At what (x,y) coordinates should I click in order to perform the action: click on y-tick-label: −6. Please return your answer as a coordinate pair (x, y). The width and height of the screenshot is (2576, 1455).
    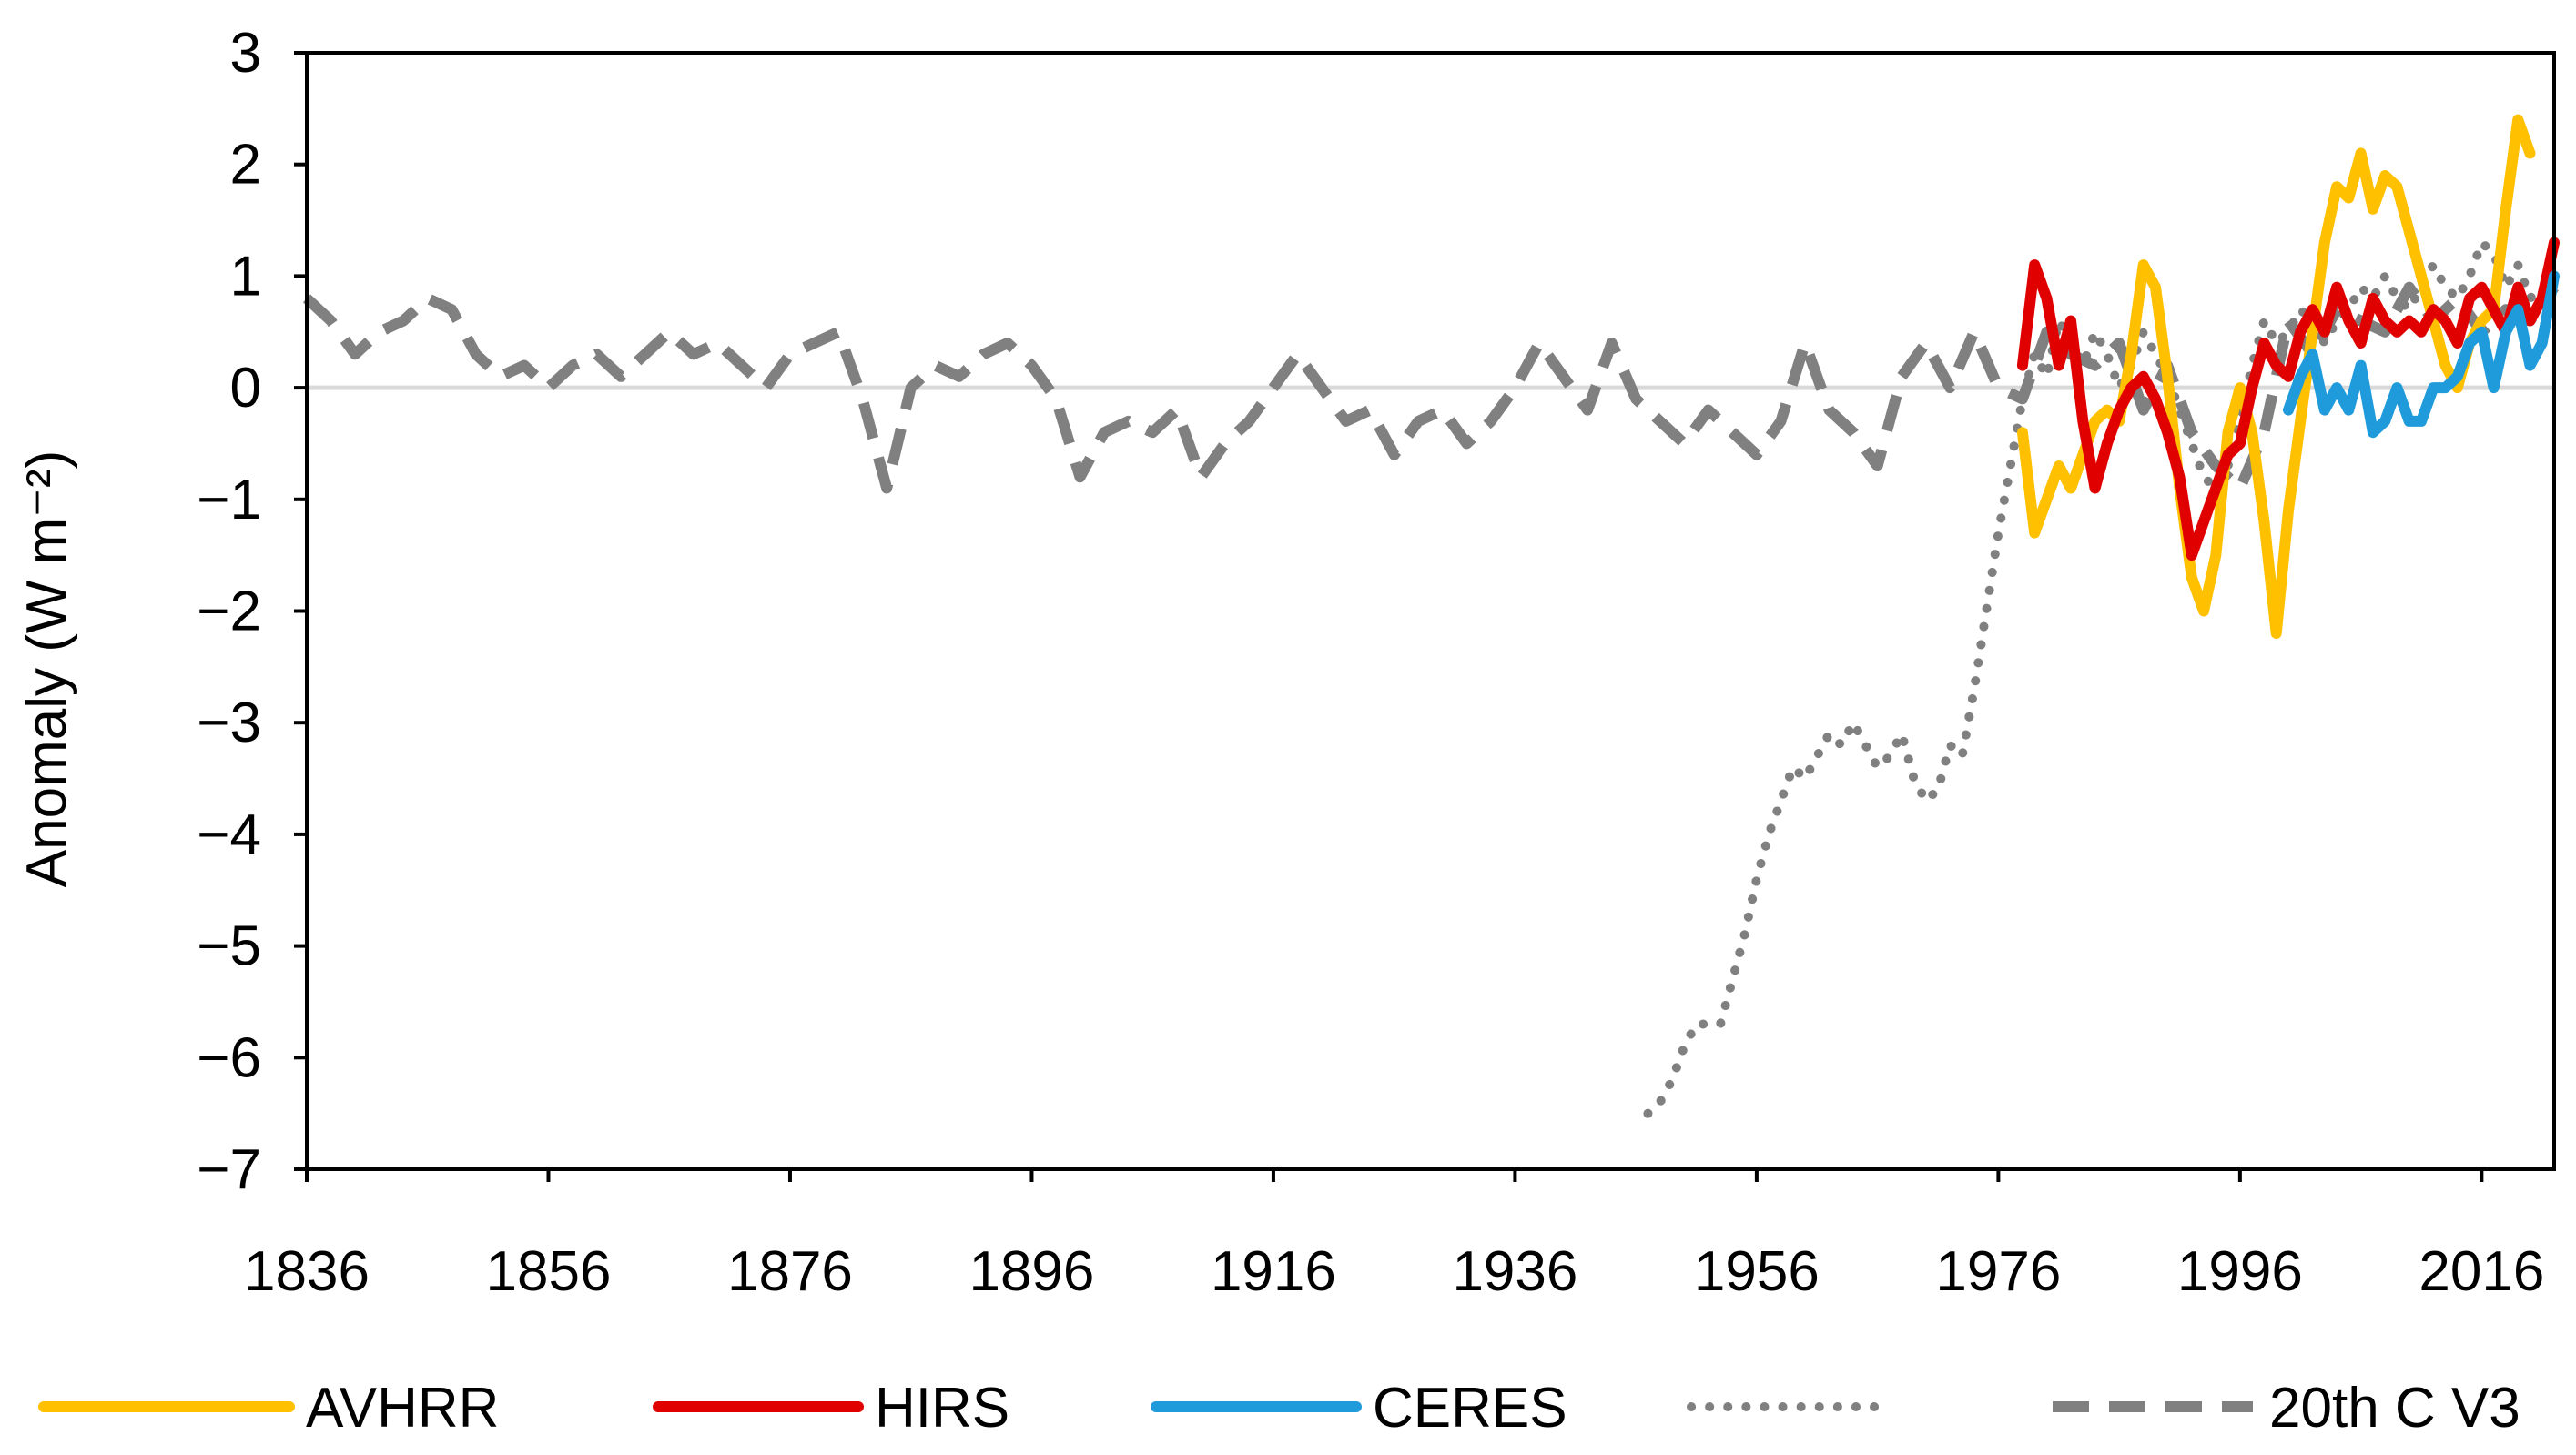
    Looking at the image, I should click on (229, 1057).